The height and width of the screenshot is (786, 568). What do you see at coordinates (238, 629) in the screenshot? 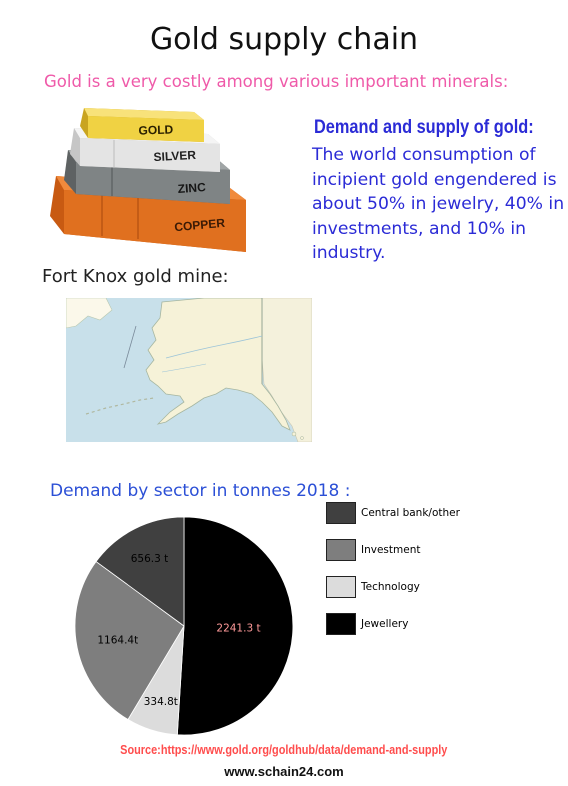
I see `pie-label-jewellery: 2241.3 t` at bounding box center [238, 629].